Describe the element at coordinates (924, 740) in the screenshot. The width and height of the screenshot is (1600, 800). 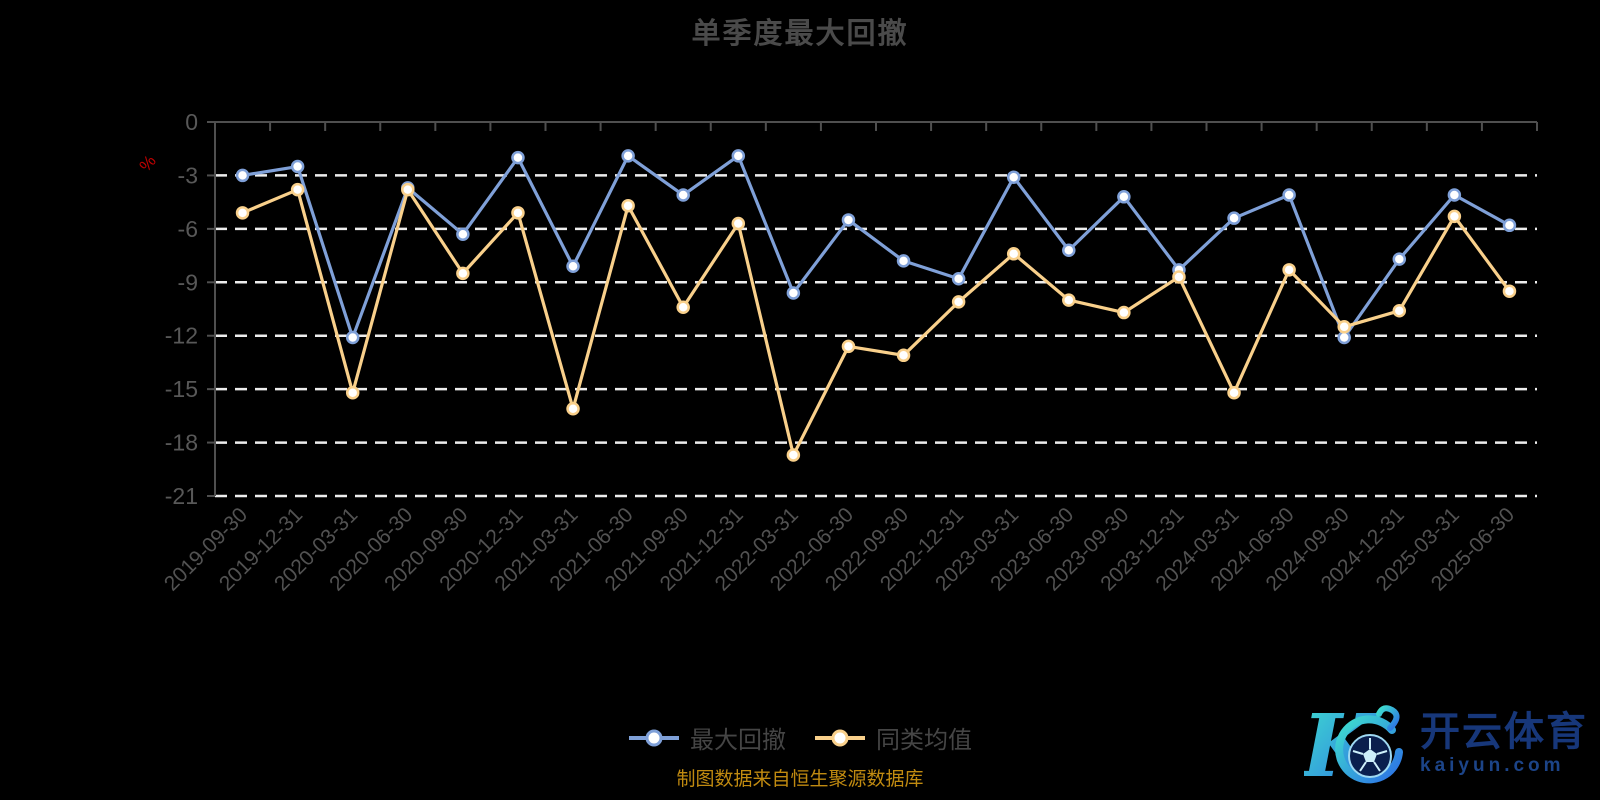
I see `legend-label: 同类均值` at that location.